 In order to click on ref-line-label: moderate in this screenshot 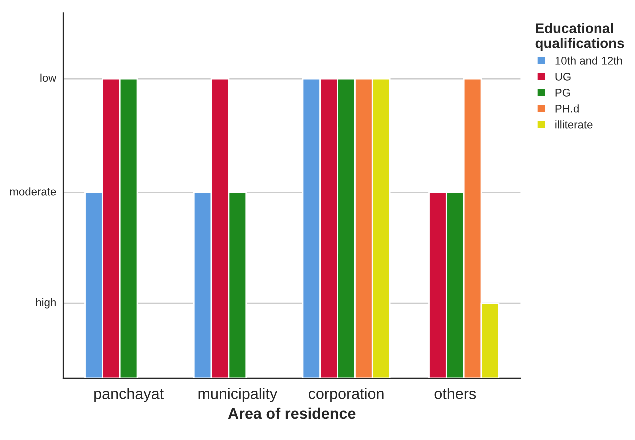, I will do `click(33, 192)`.